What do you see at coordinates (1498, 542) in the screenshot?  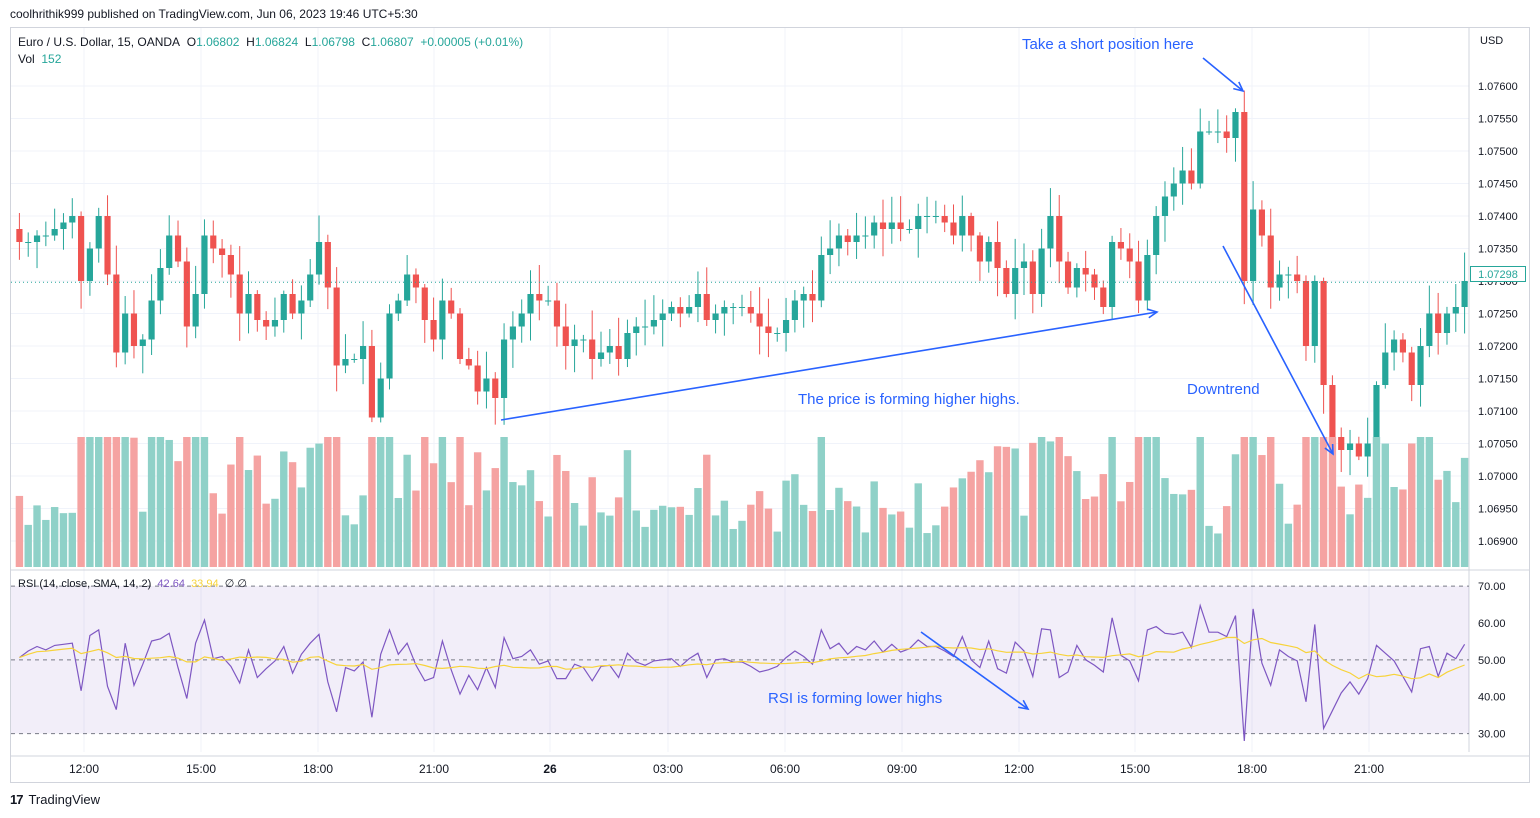 I see `price-tick-label: 1.06900` at bounding box center [1498, 542].